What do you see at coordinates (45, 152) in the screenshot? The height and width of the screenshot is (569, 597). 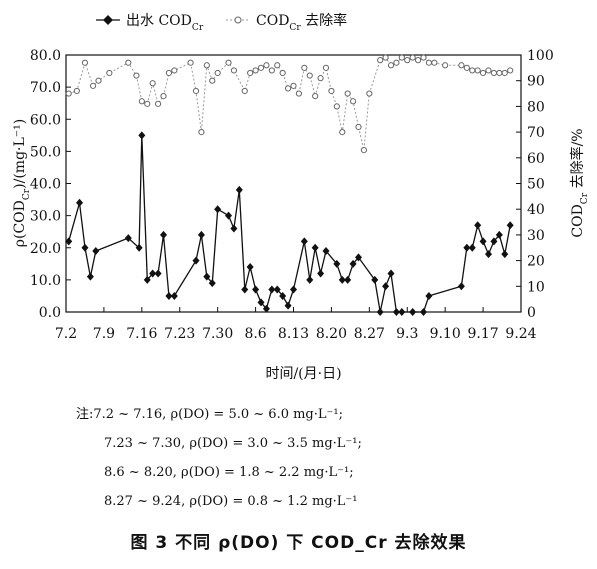 I see `y-left-tick-label: 50.0` at bounding box center [45, 152].